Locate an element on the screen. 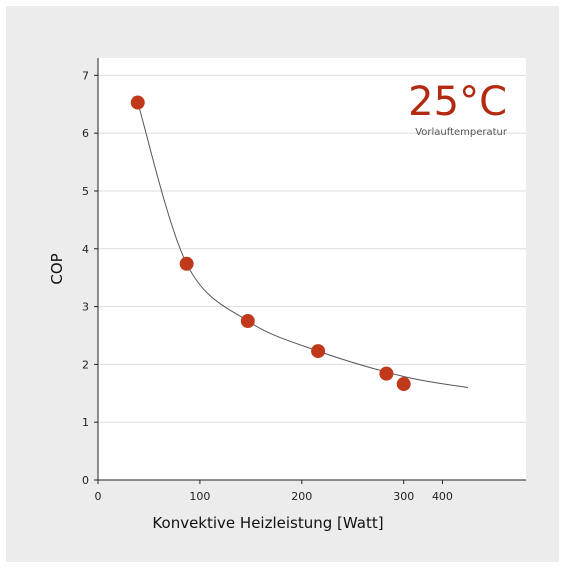 The image size is (565, 568). y-axis-title: COP is located at coordinates (57, 268).